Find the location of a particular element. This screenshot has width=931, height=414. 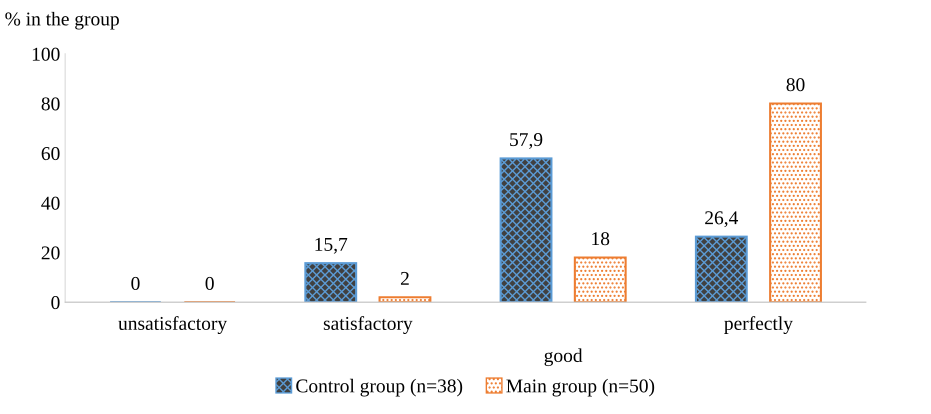

y-axis-title: % in the group is located at coordinates (62, 21).